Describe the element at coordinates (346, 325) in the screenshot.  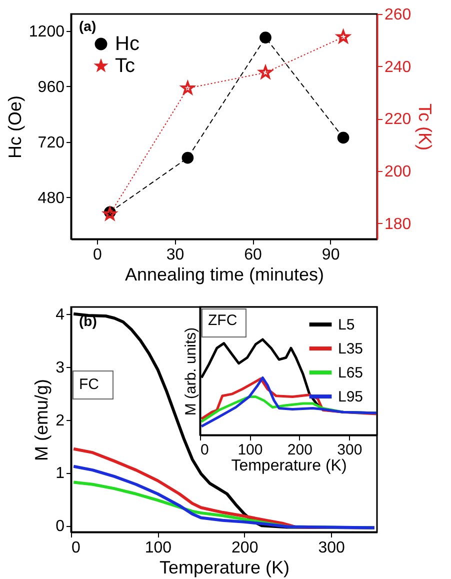
I see `legend-label: L5` at that location.